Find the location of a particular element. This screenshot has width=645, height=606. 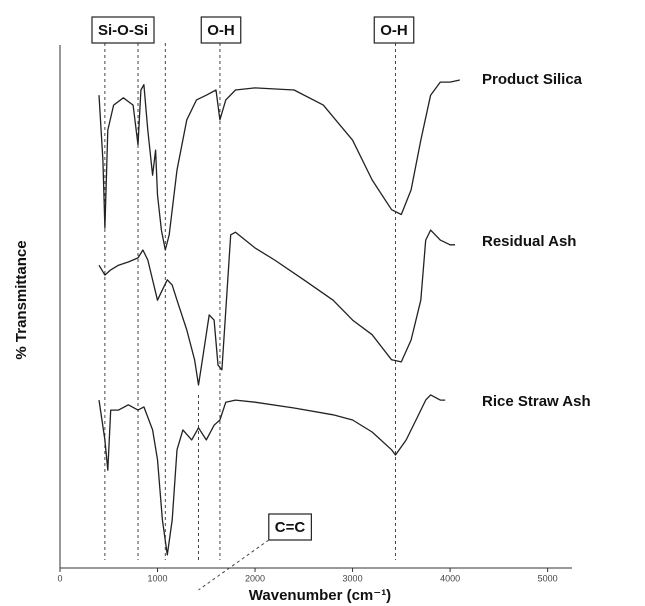

x-axis-title: Wavenumber (cm⁻¹) is located at coordinates (320, 595).